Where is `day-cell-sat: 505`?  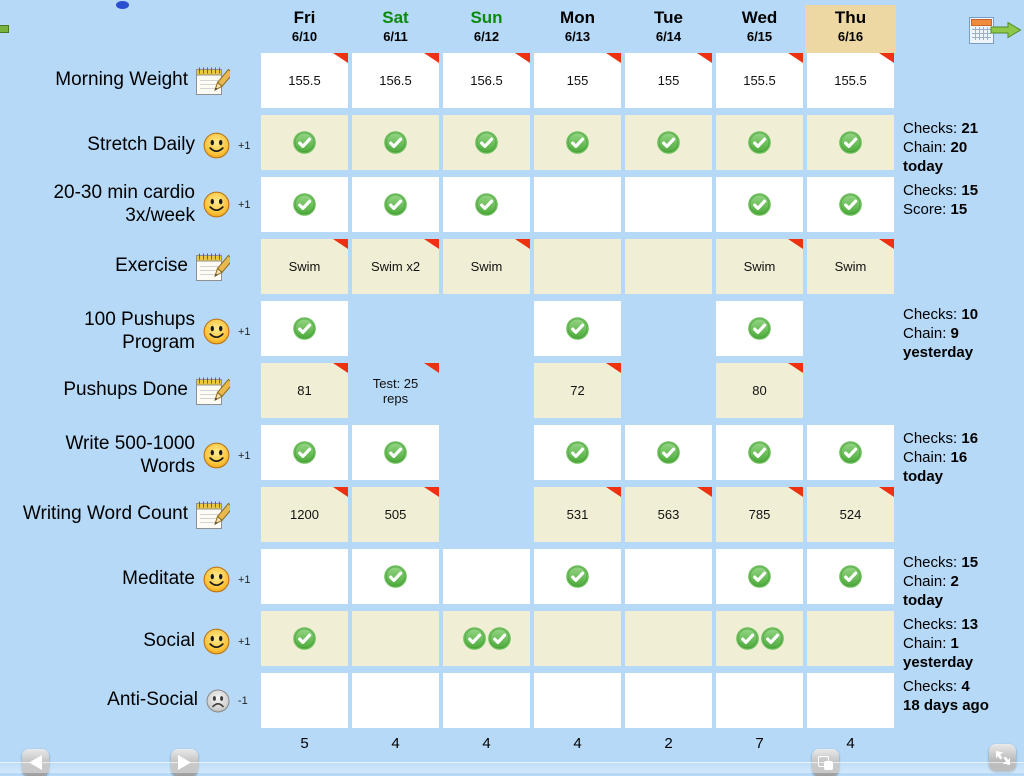 day-cell-sat: 505 is located at coordinates (395, 514).